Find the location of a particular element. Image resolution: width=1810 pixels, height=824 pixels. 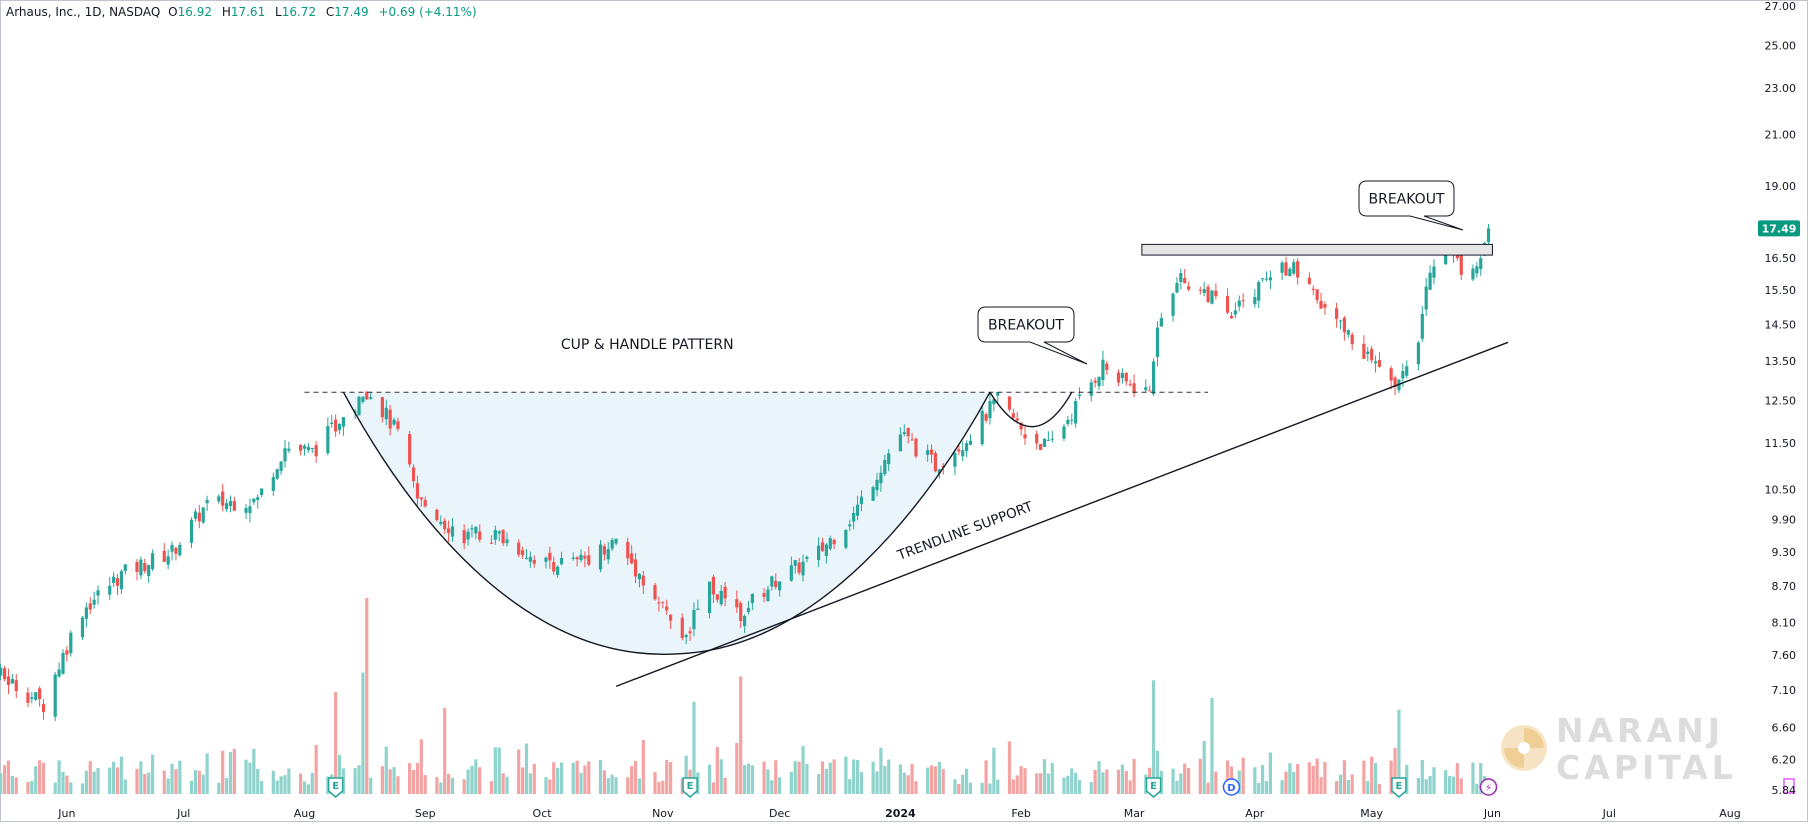

cup-handle-label: CUP & HANDLE PATTERN is located at coordinates (647, 345).